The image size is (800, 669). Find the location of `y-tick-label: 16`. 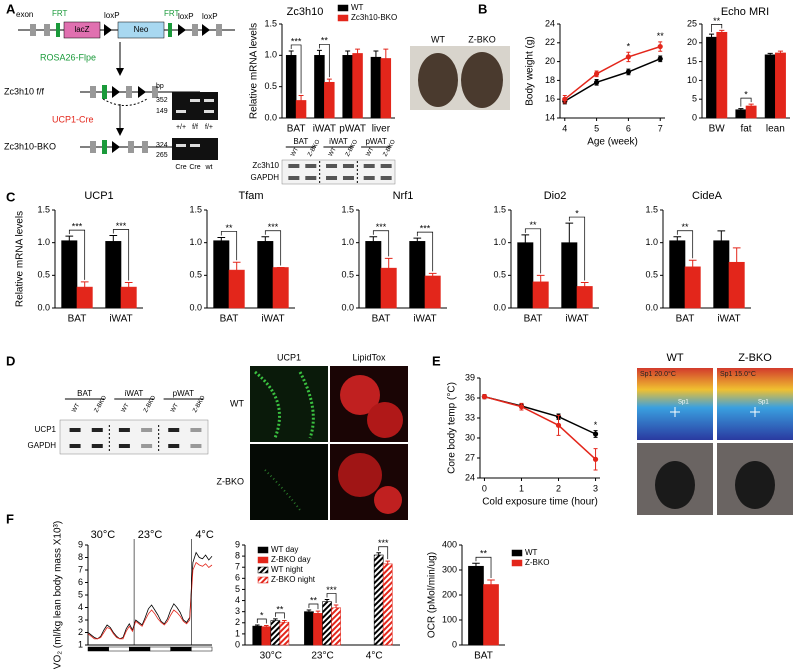

y-tick-label: 16 is located at coordinates (550, 99).